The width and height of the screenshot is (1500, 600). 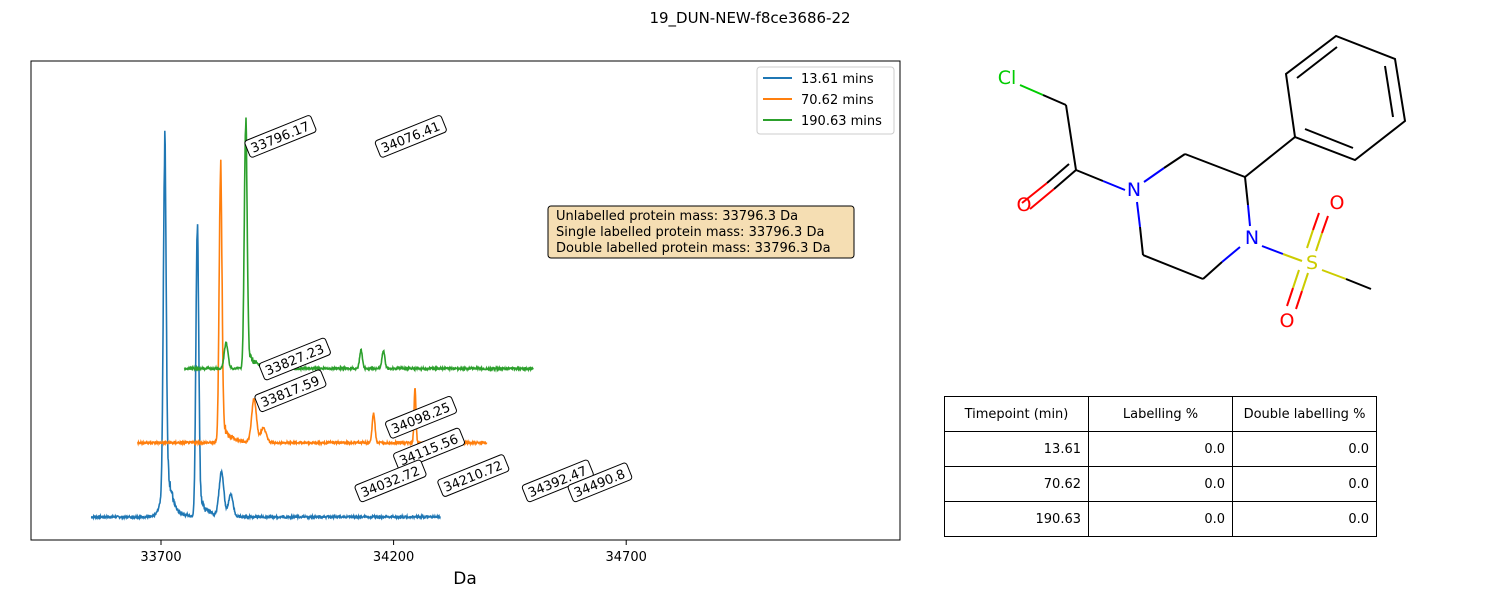 I want to click on table-cell: 70.62, so click(x=1016, y=484).